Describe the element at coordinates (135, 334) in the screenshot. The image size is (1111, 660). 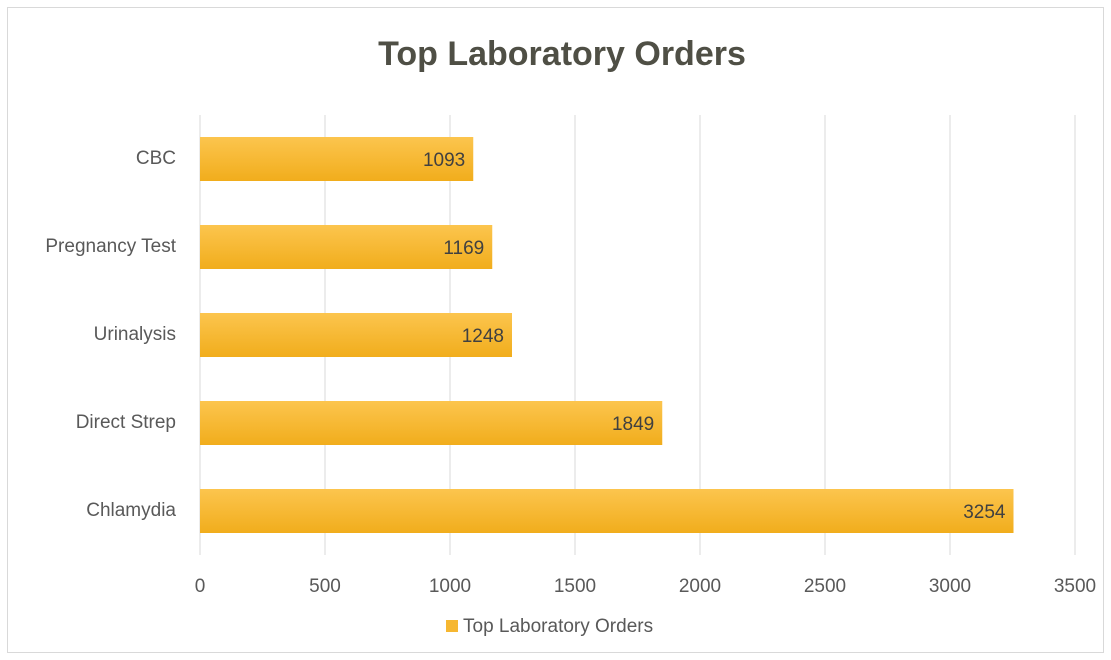
I see `y-tick-label: Urinalysis` at that location.